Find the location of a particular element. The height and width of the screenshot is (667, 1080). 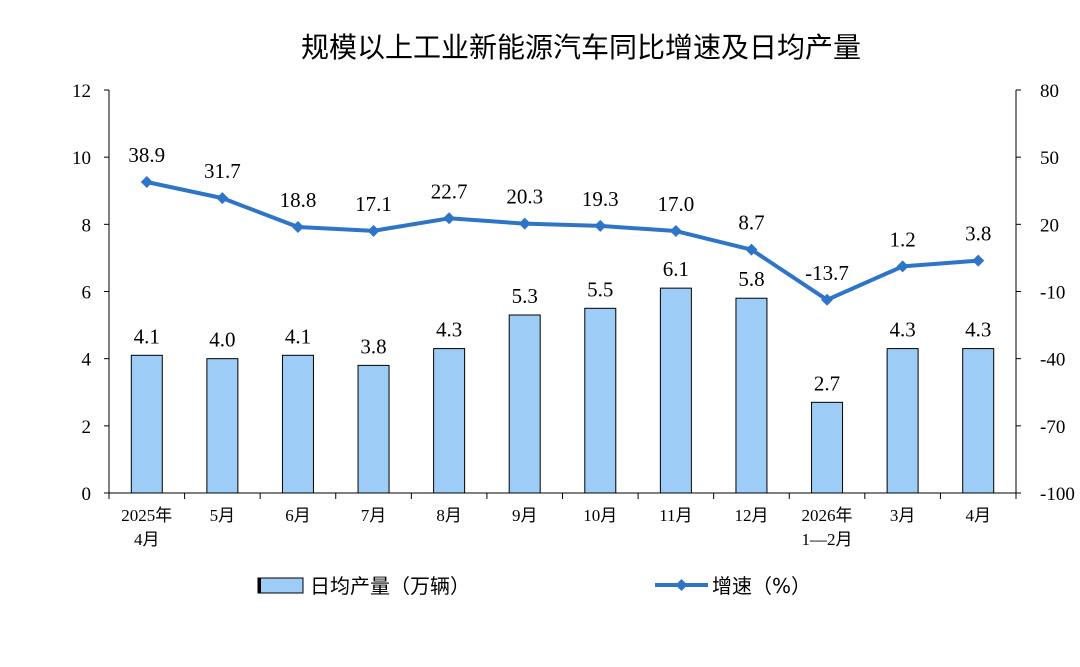

line-value-label: -13.7 is located at coordinates (827, 273).